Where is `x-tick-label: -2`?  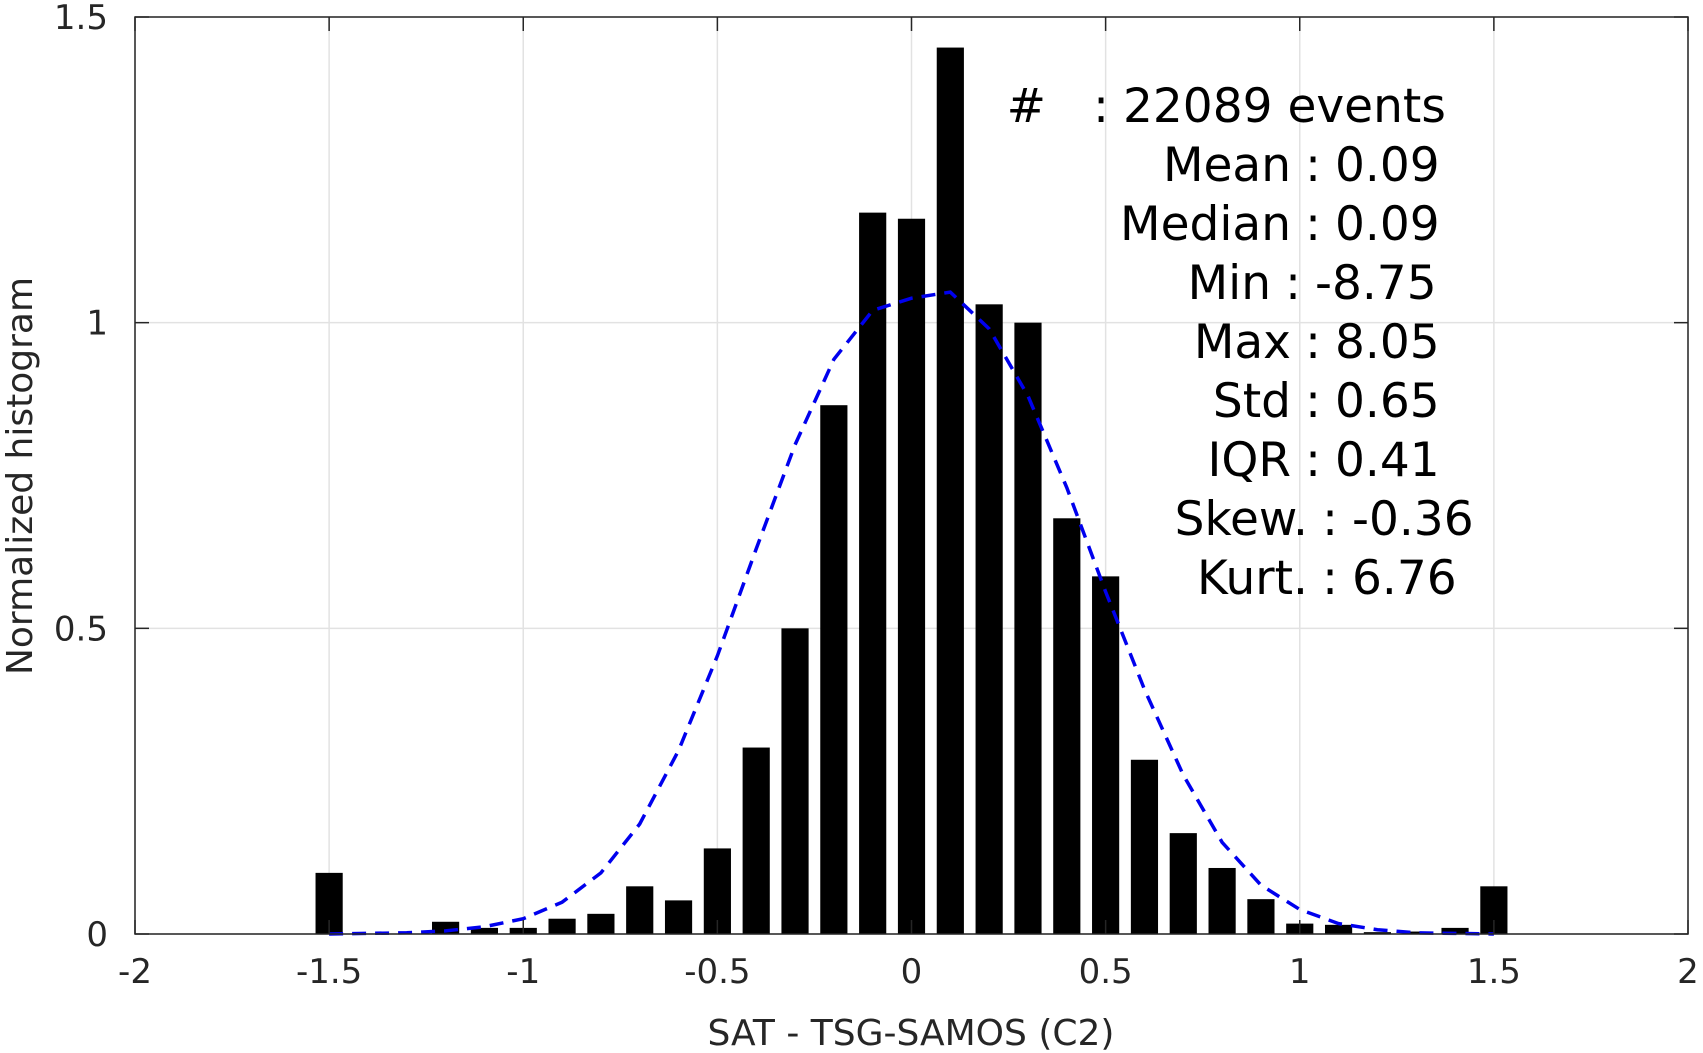
x-tick-label: -2 is located at coordinates (135, 972).